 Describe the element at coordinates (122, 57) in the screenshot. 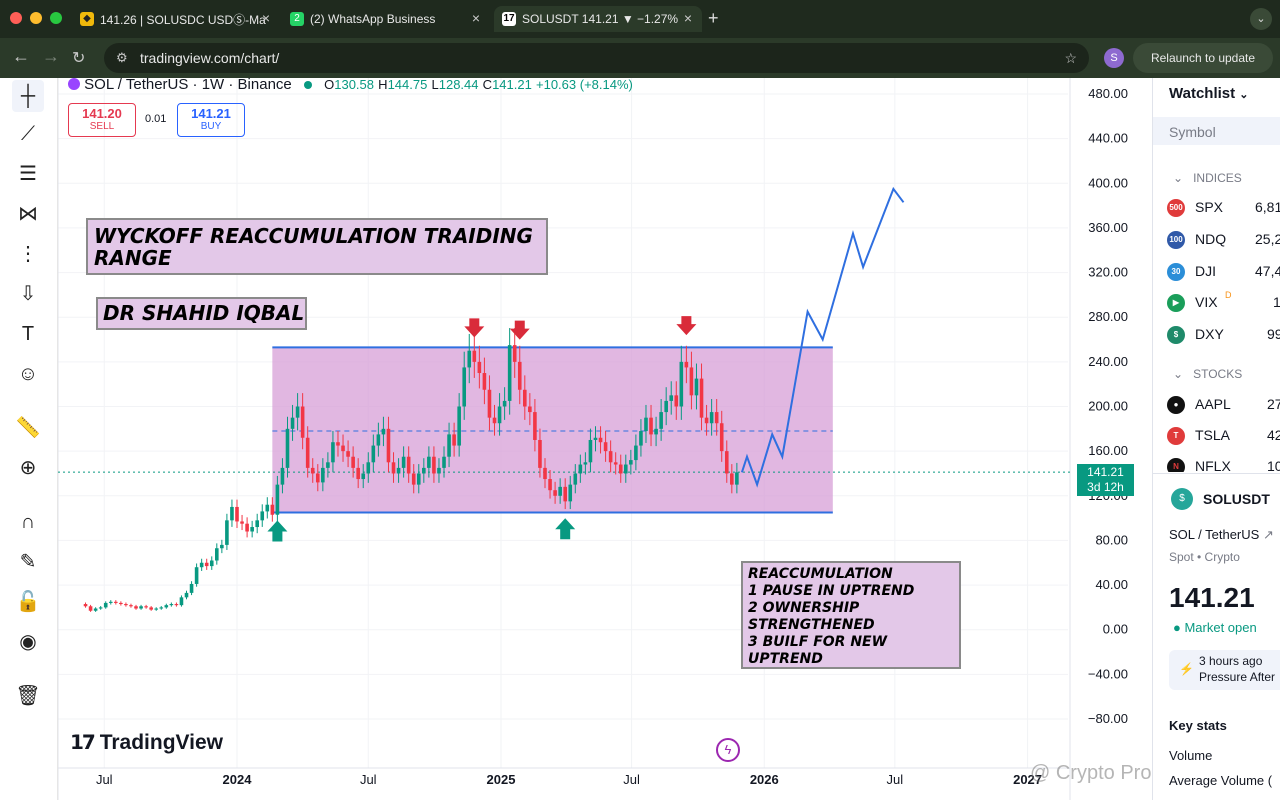

I see `site-info-icon: ⚙` at that location.